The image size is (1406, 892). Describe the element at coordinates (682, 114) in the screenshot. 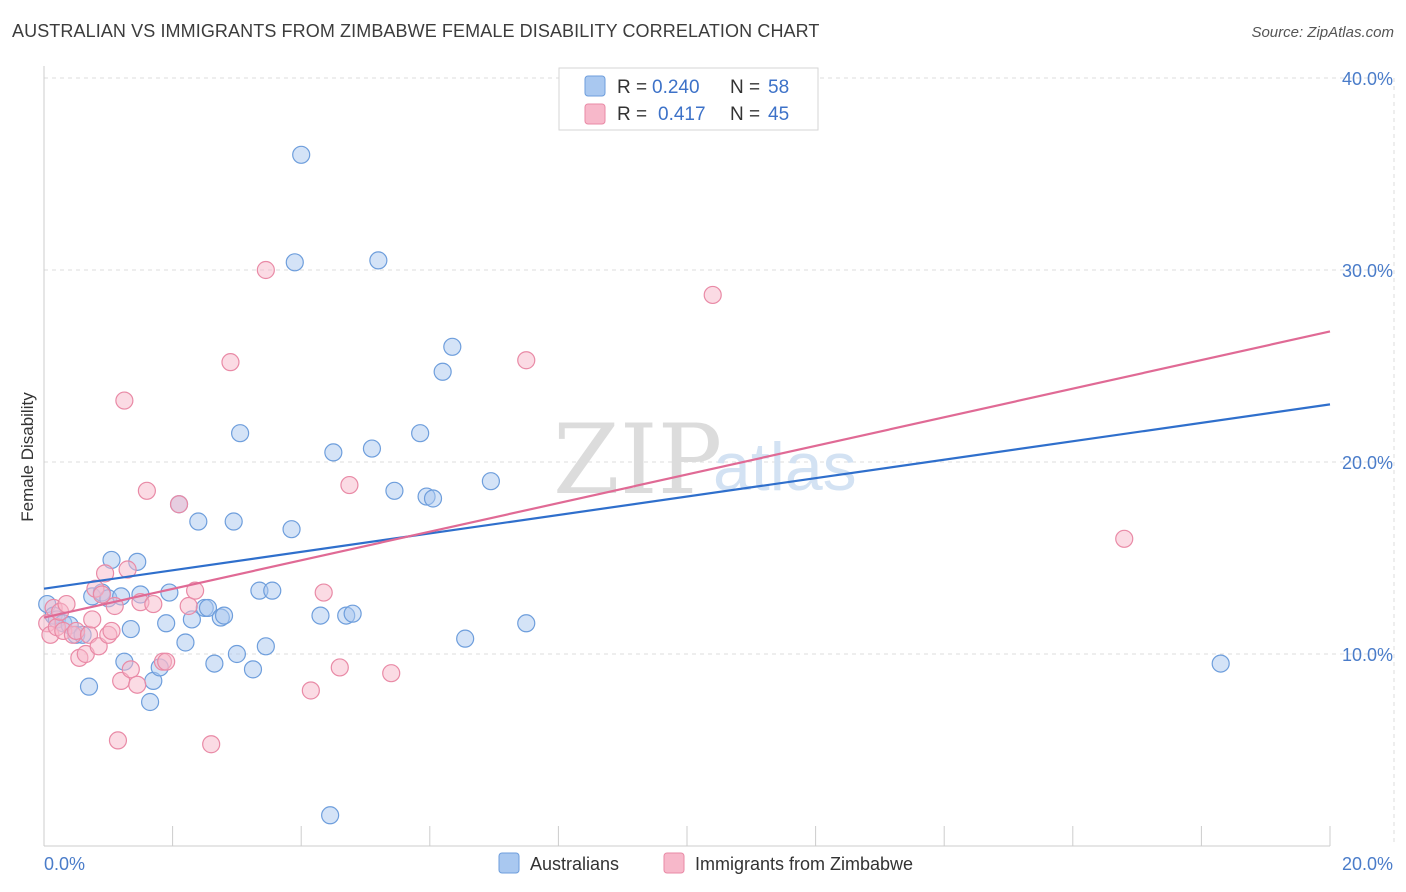

I see `stats-r-value-zimbabwe: 0.417` at that location.